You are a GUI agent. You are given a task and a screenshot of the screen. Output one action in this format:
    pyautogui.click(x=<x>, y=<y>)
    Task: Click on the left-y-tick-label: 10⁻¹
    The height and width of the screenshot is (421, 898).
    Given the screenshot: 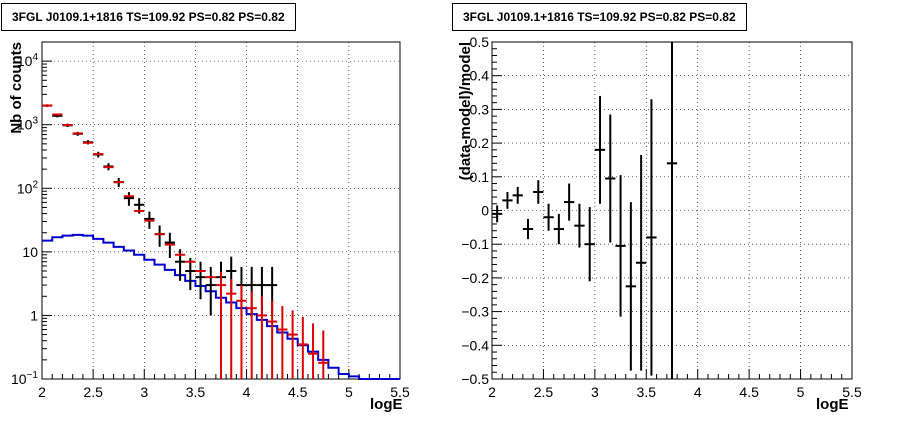 What is the action you would take?
    pyautogui.click(x=24, y=378)
    